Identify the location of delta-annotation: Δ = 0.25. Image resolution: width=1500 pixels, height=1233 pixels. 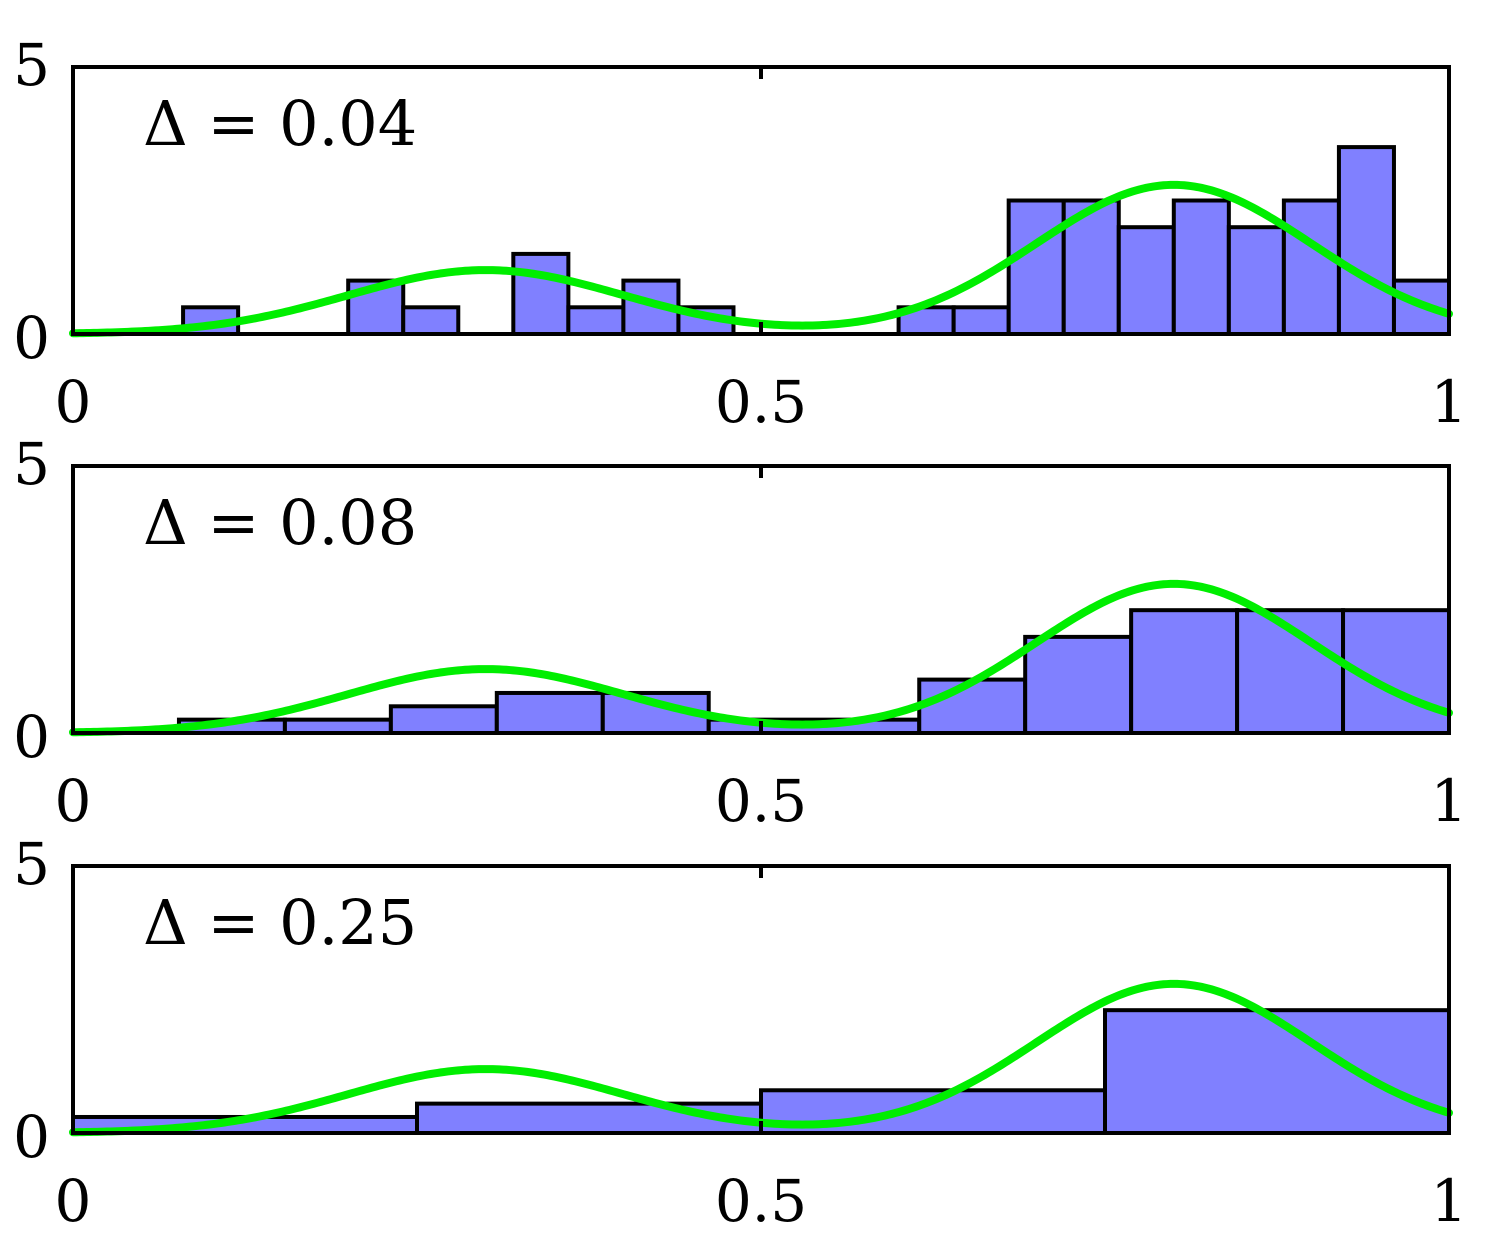
(280, 922).